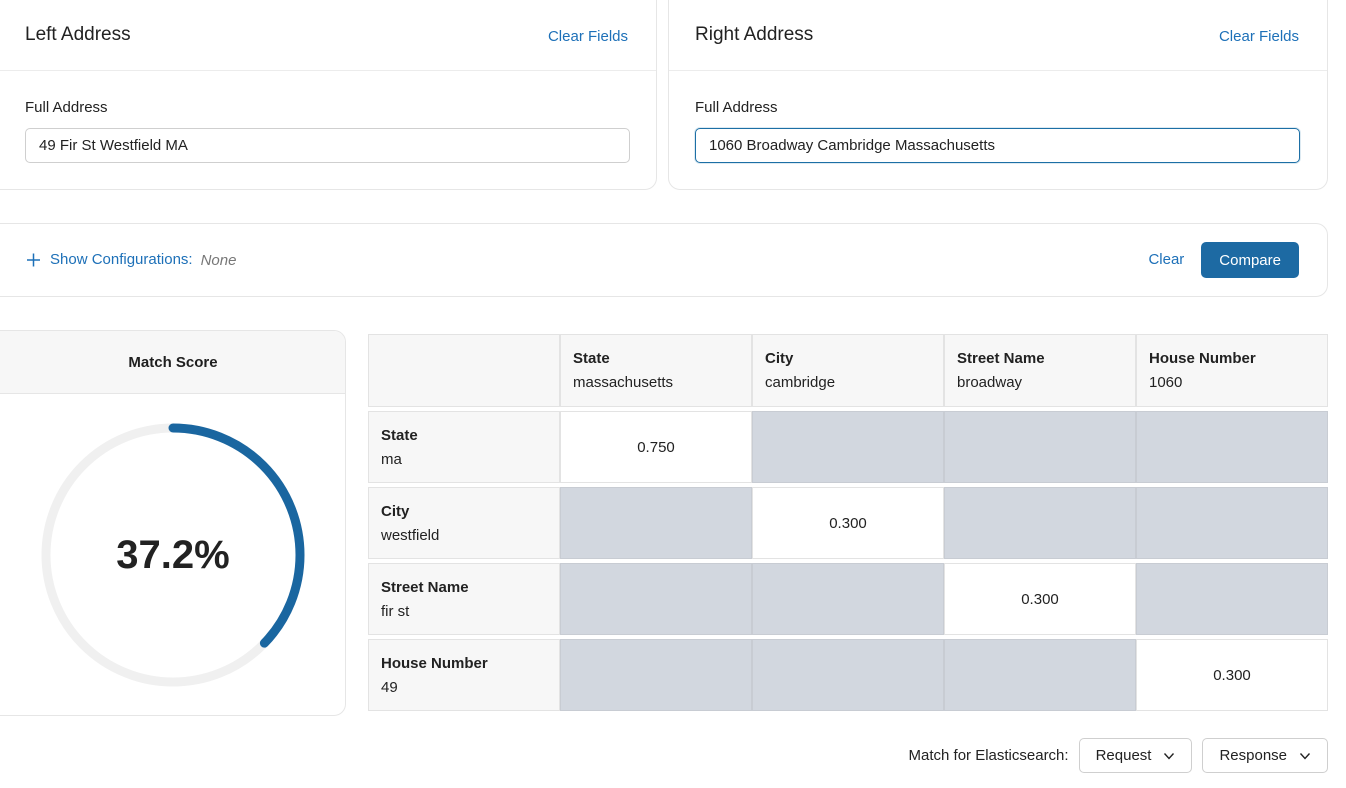 The width and height of the screenshot is (1346, 788). What do you see at coordinates (410, 535) in the screenshot?
I see `row-header-value: westfield` at bounding box center [410, 535].